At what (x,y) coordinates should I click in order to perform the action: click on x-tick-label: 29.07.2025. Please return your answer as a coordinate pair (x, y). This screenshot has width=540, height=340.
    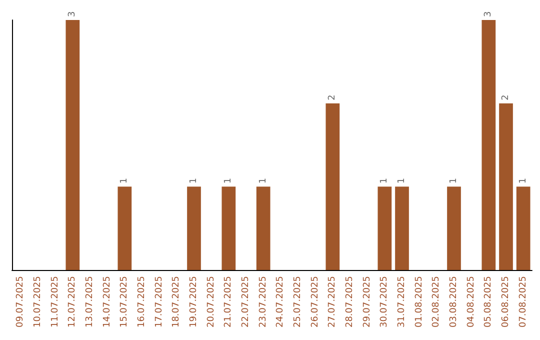
    Looking at the image, I should click on (367, 302).